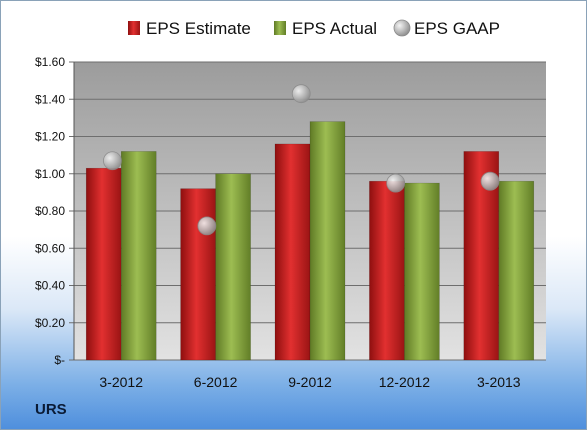 The height and width of the screenshot is (430, 587). What do you see at coordinates (457, 28) in the screenshot?
I see `legend-label: EPS GAAP` at bounding box center [457, 28].